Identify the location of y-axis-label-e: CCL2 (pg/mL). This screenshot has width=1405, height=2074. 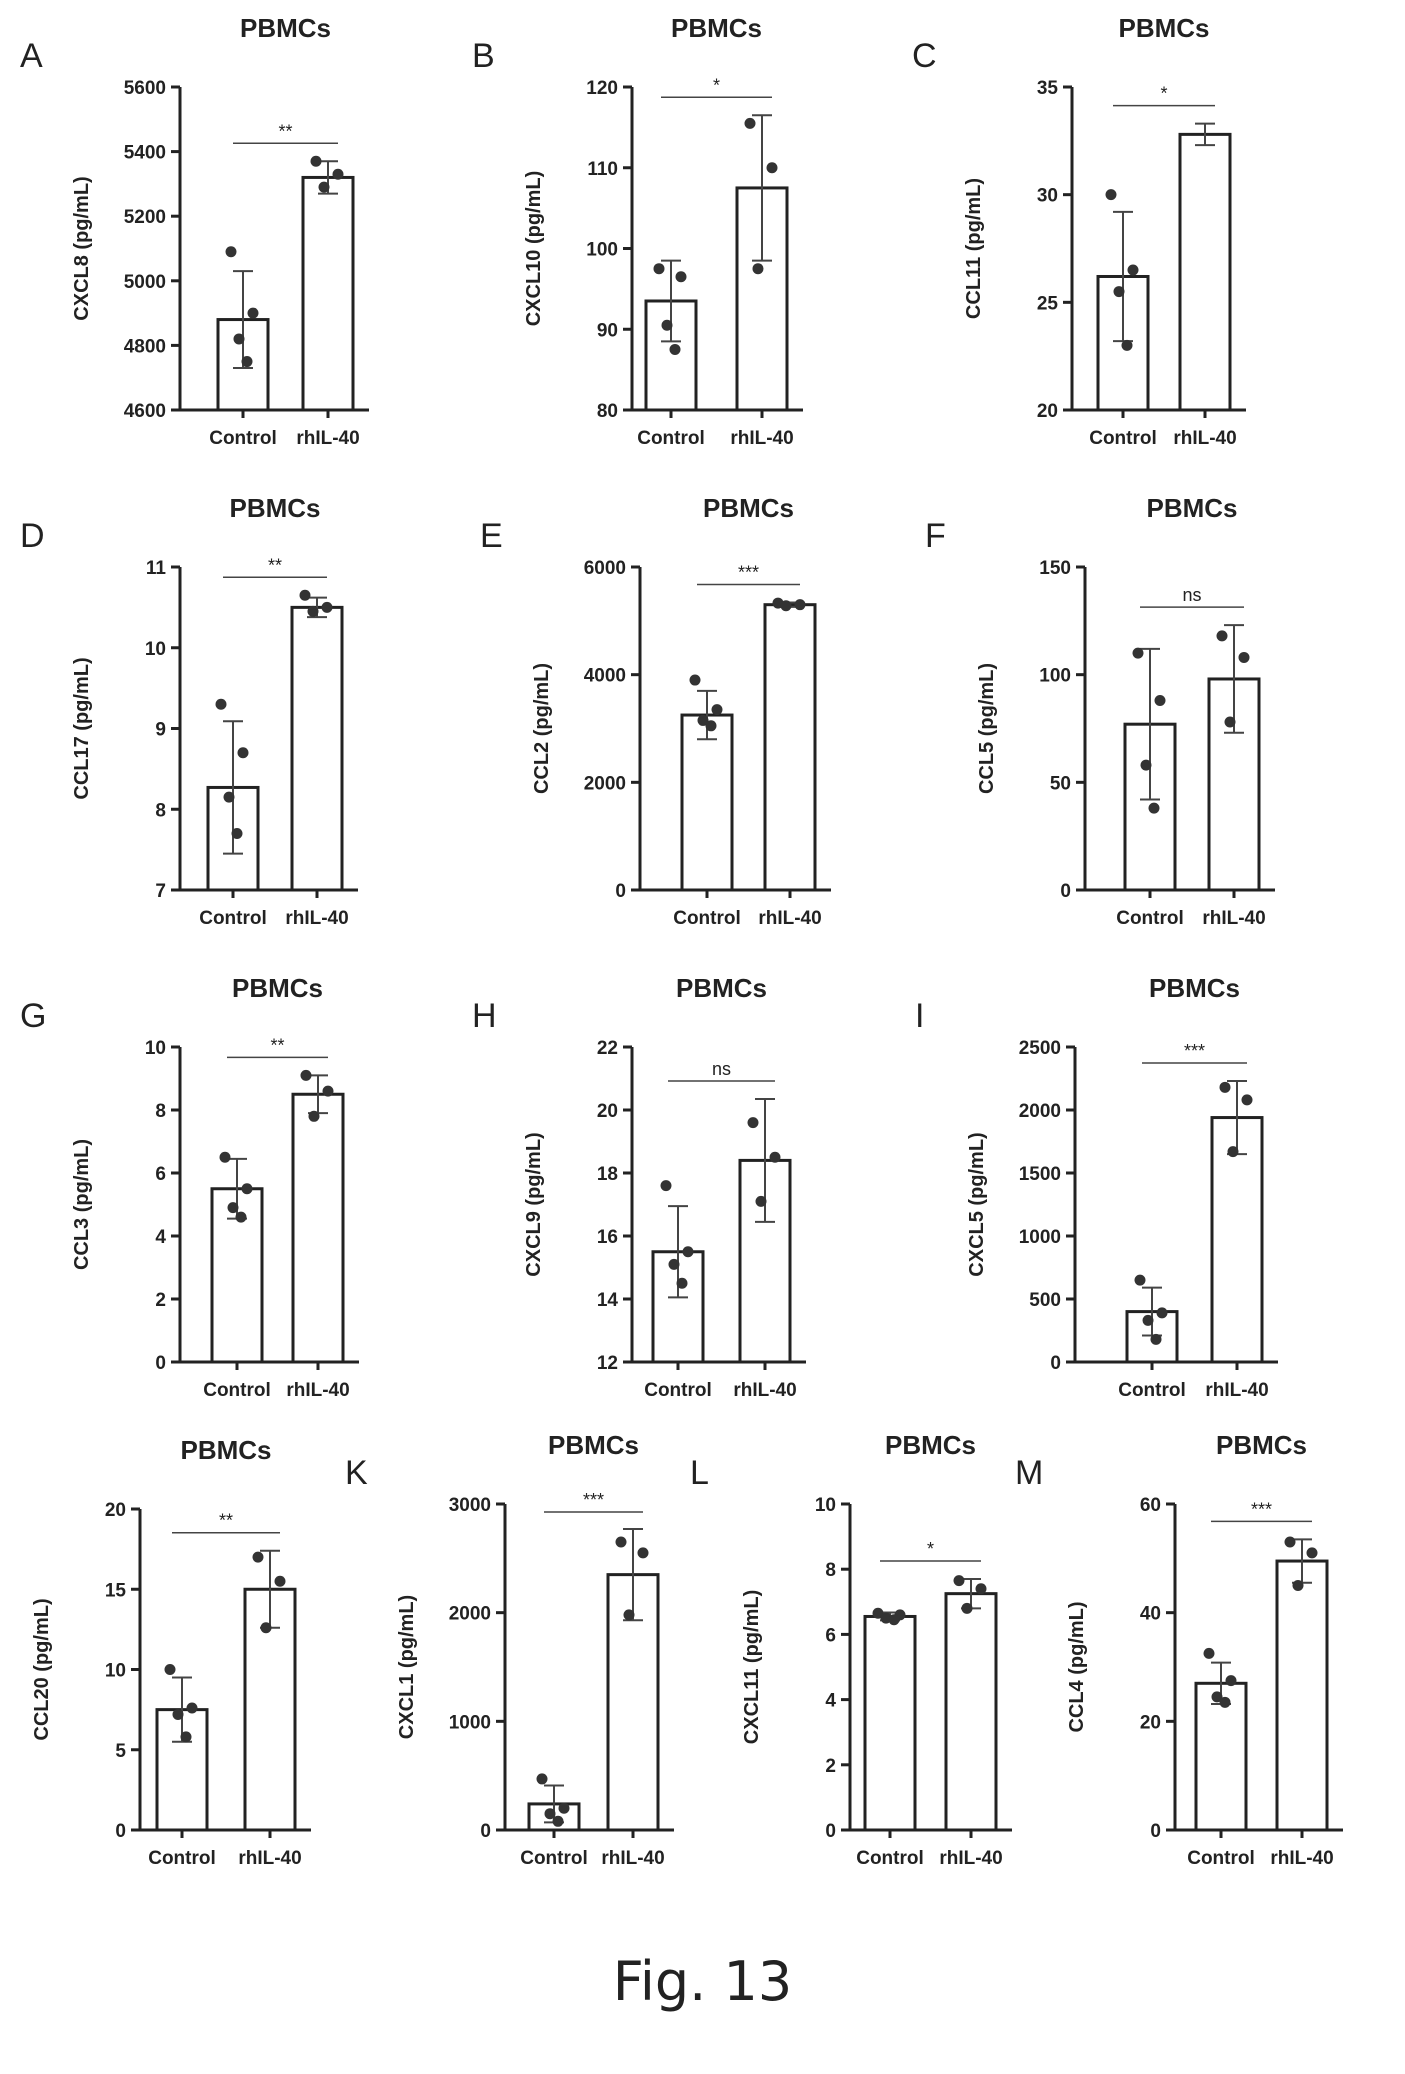
(542, 728).